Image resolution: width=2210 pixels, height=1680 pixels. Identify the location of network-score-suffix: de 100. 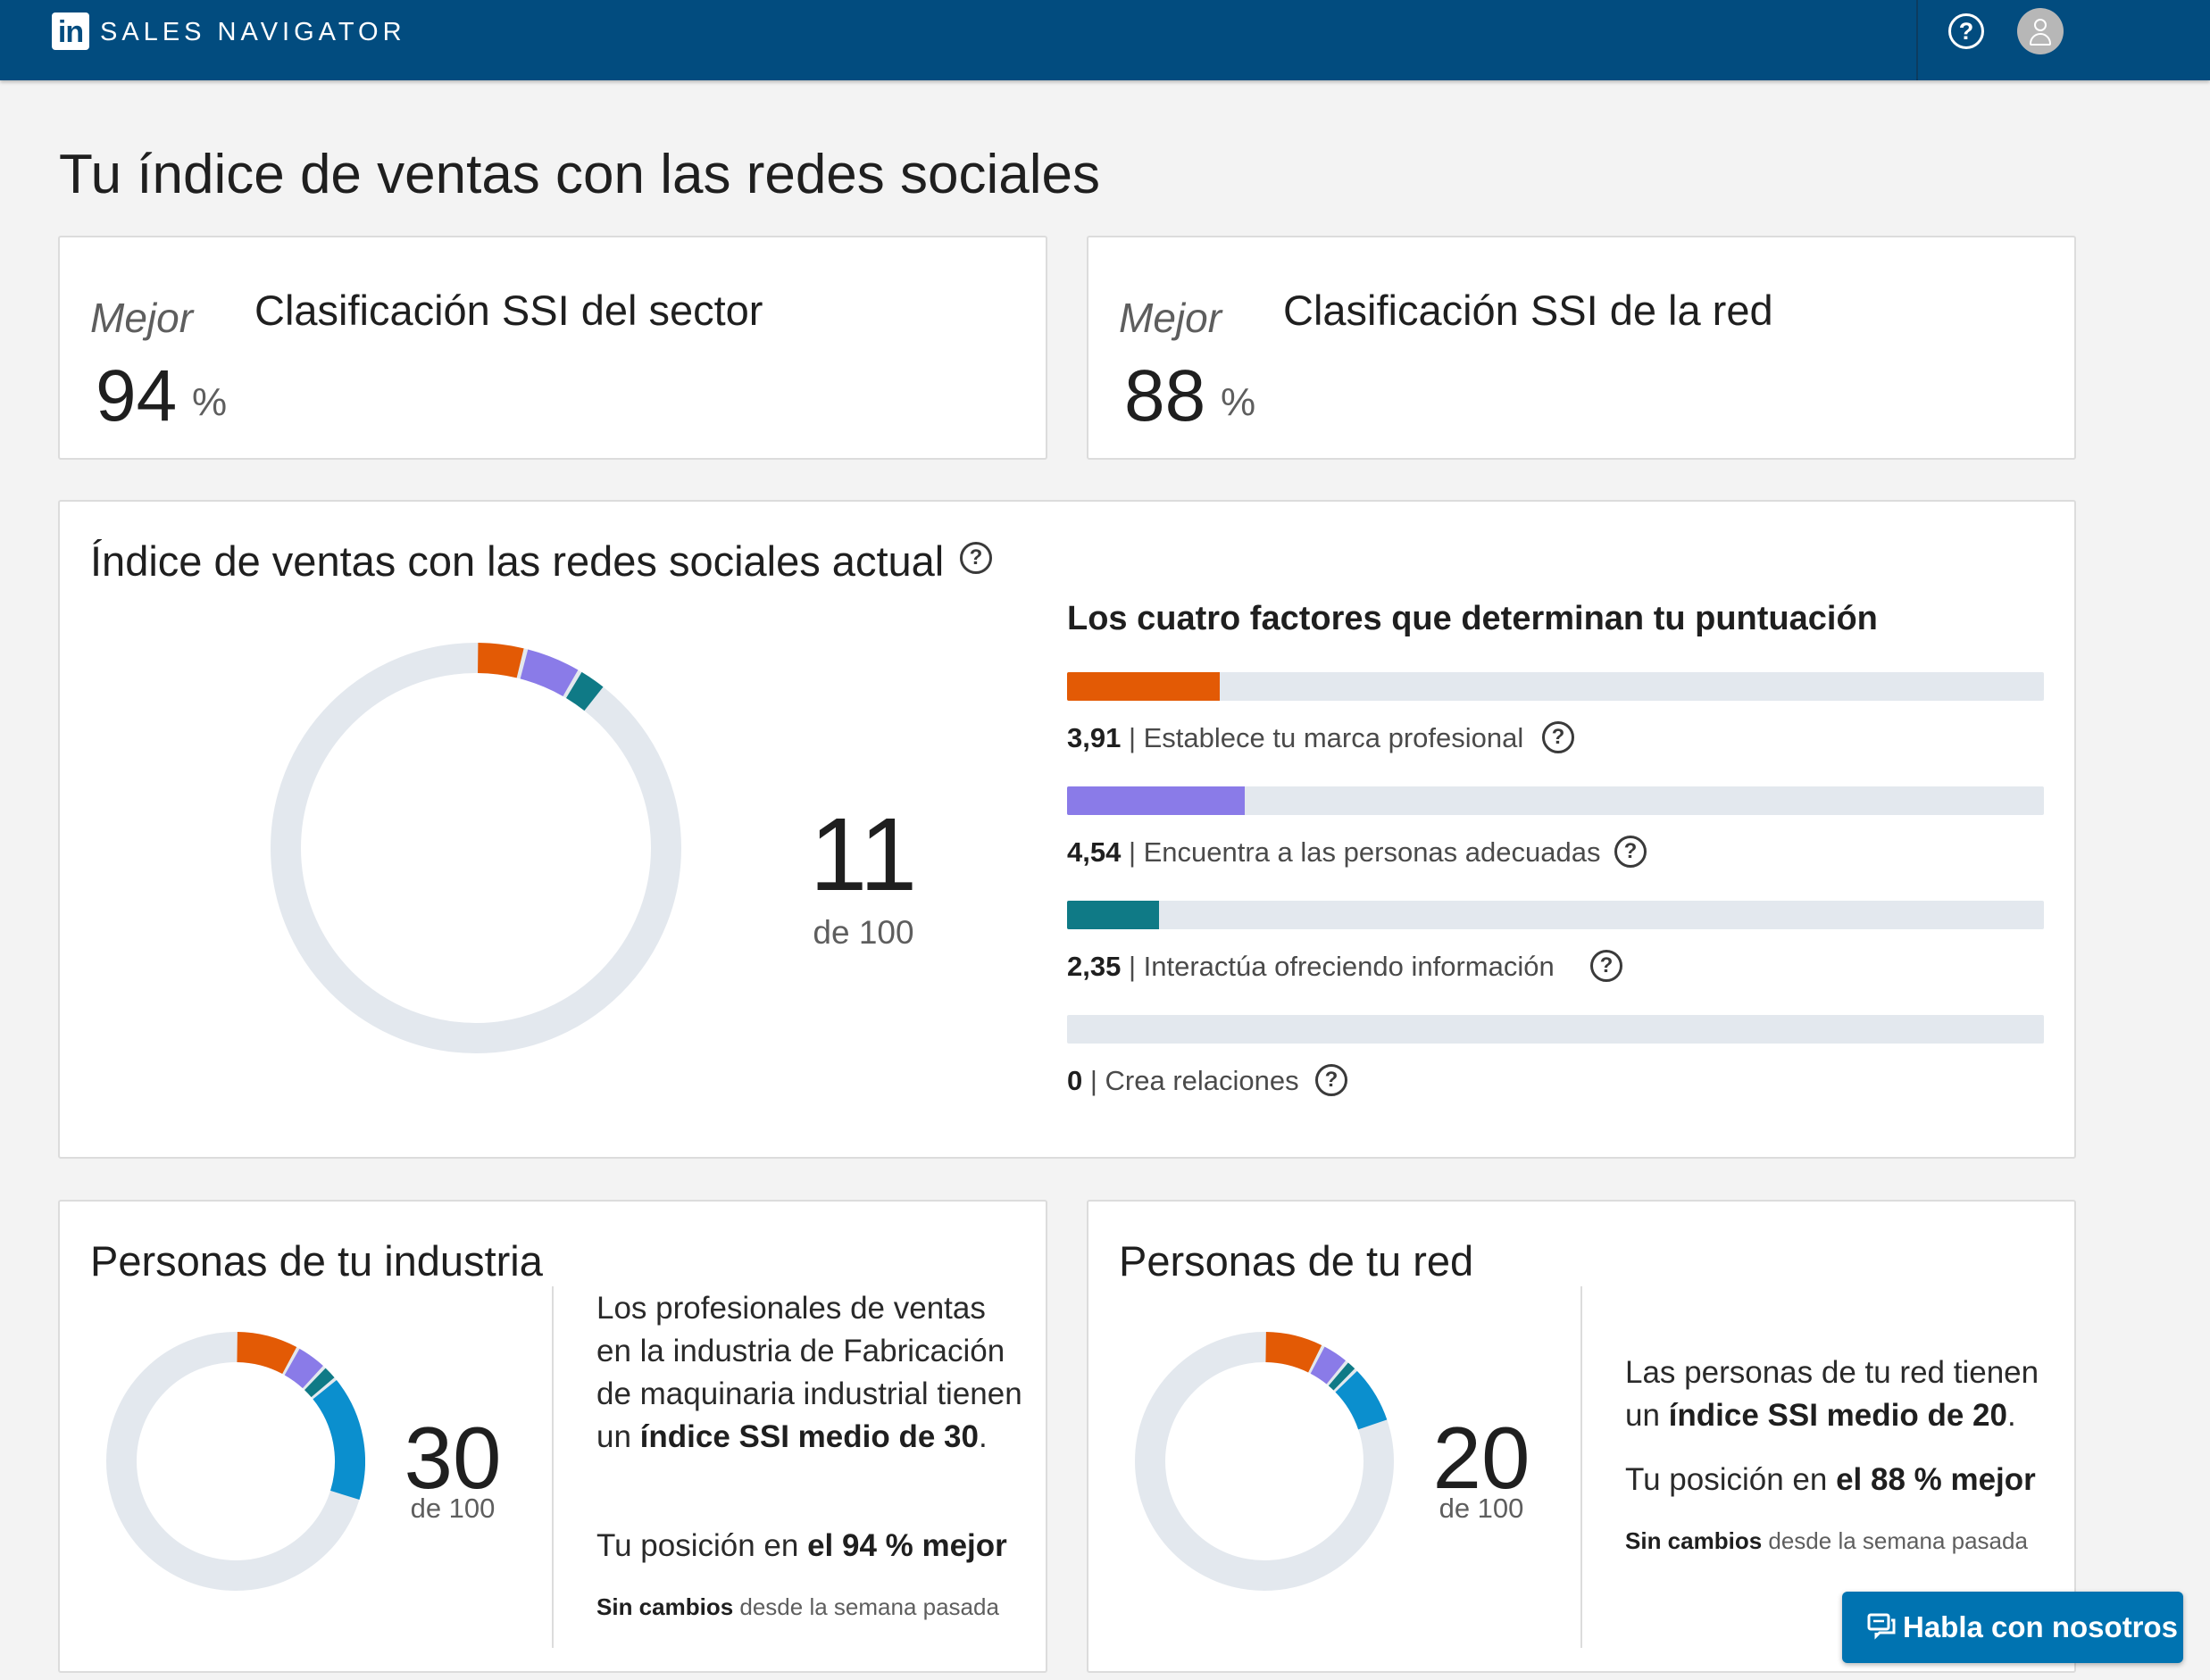
(1481, 1508).